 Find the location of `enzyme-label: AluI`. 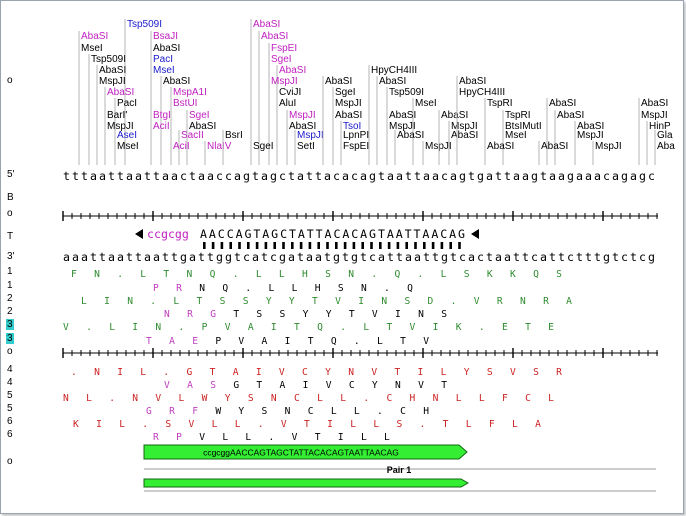

enzyme-label: AluI is located at coordinates (287, 103).